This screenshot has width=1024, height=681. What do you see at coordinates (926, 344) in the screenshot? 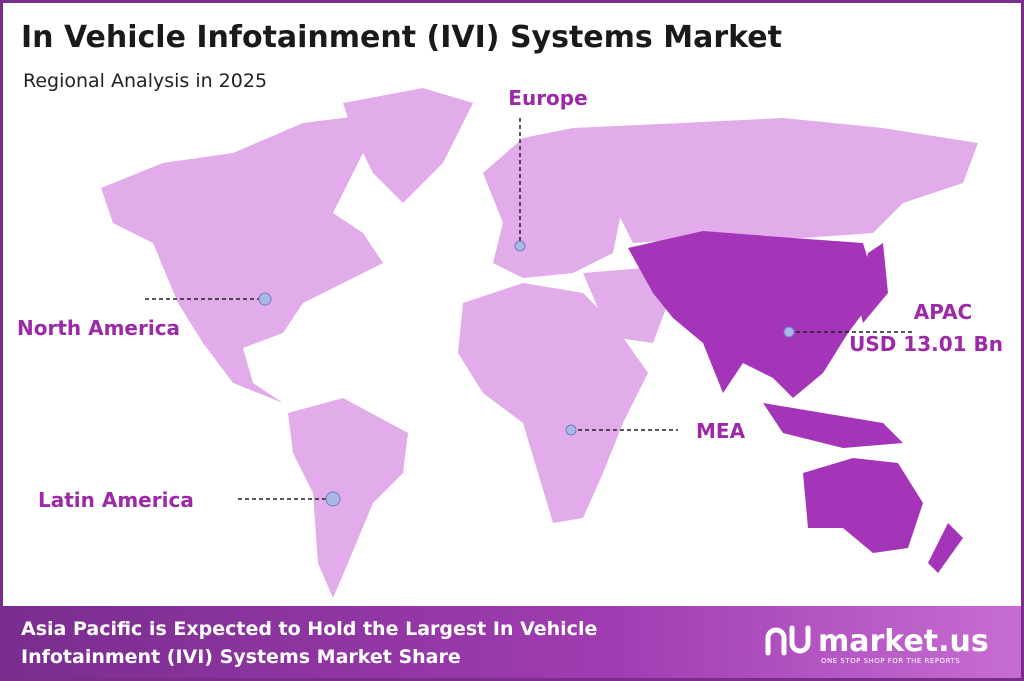
I see `region-value: USD 13.01 Bn` at bounding box center [926, 344].